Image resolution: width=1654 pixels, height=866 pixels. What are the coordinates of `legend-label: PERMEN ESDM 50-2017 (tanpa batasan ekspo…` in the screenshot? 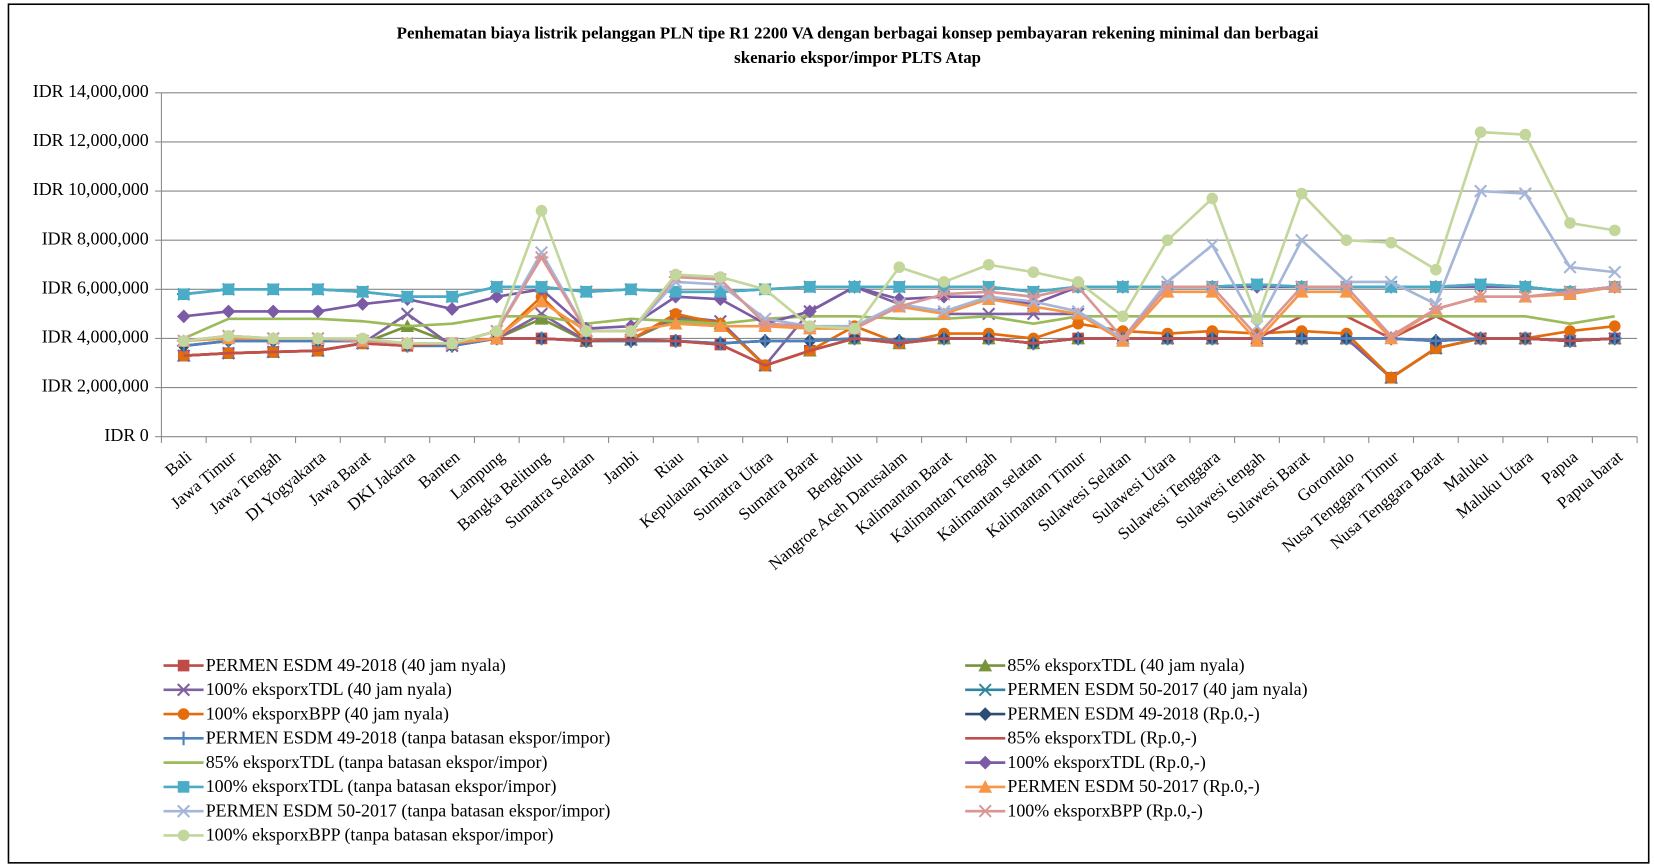 It's located at (408, 810).